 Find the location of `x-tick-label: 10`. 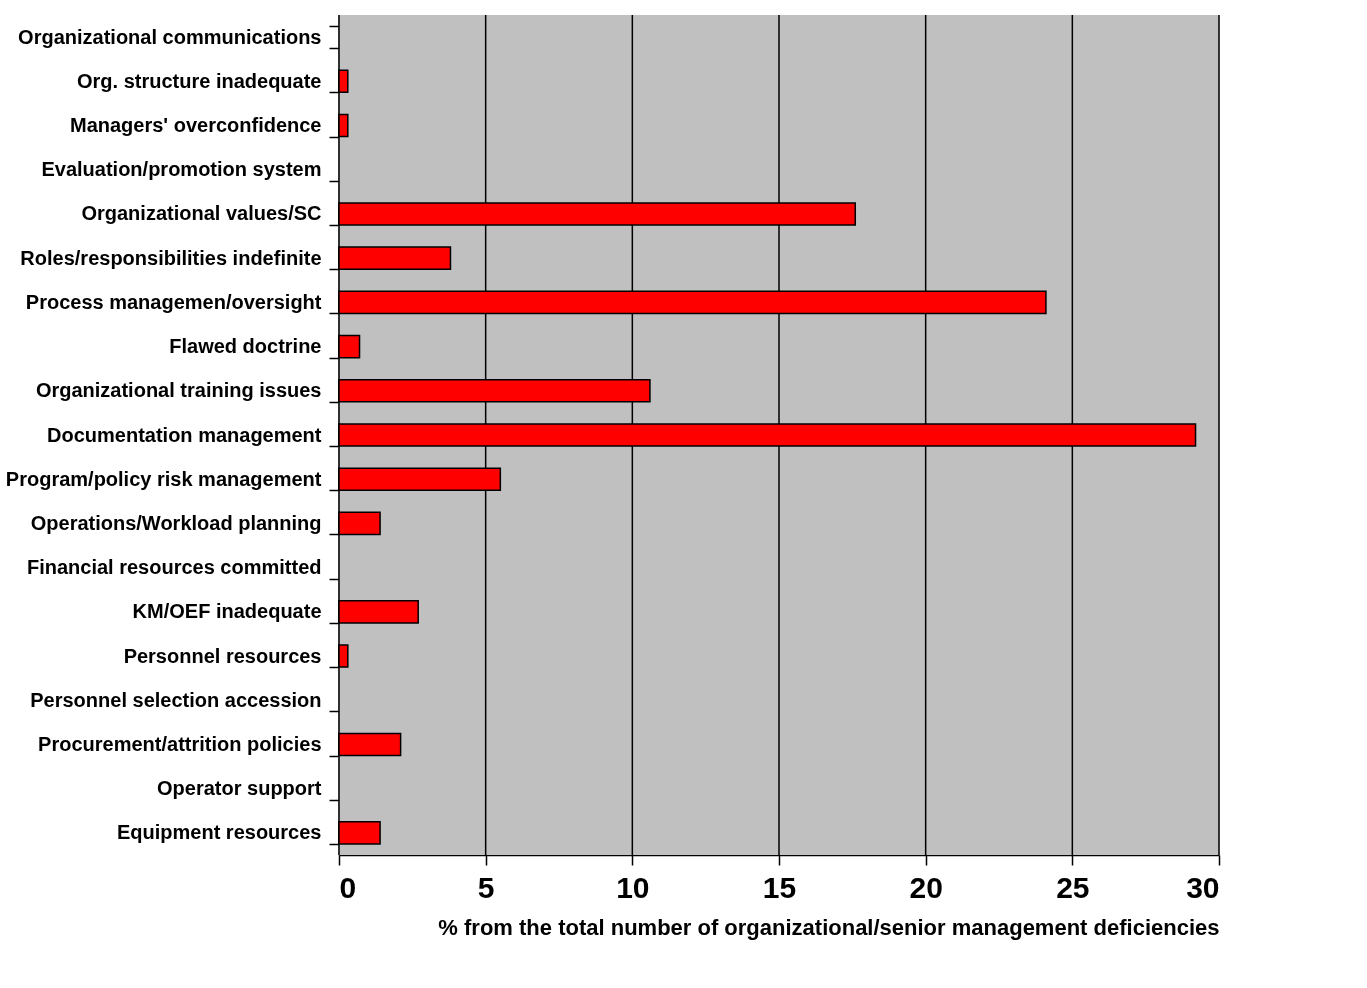

x-tick-label: 10 is located at coordinates (633, 887).